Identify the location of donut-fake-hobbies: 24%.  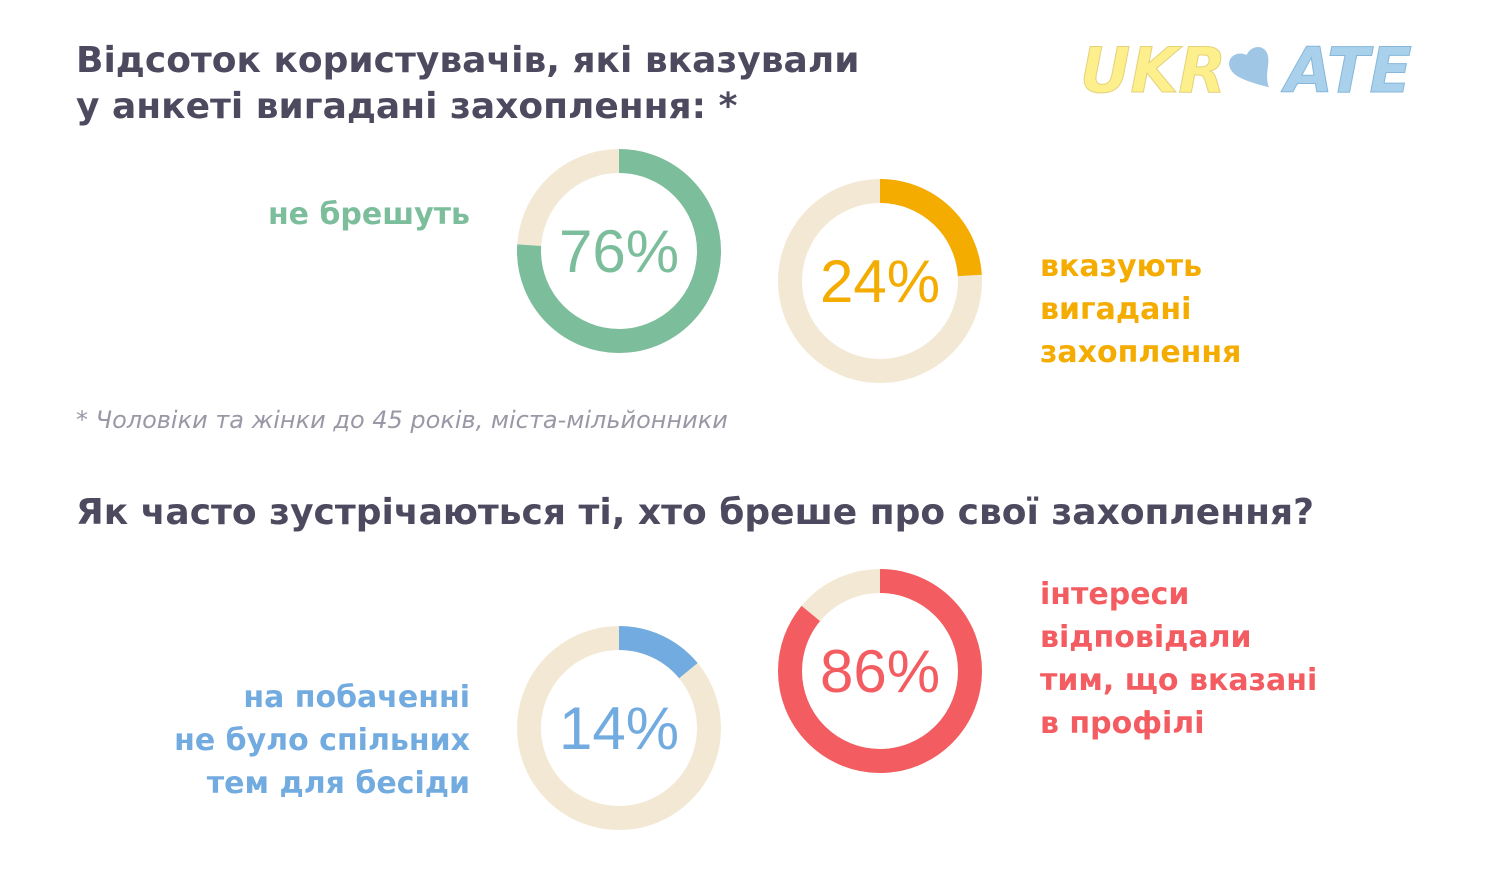
(880, 281).